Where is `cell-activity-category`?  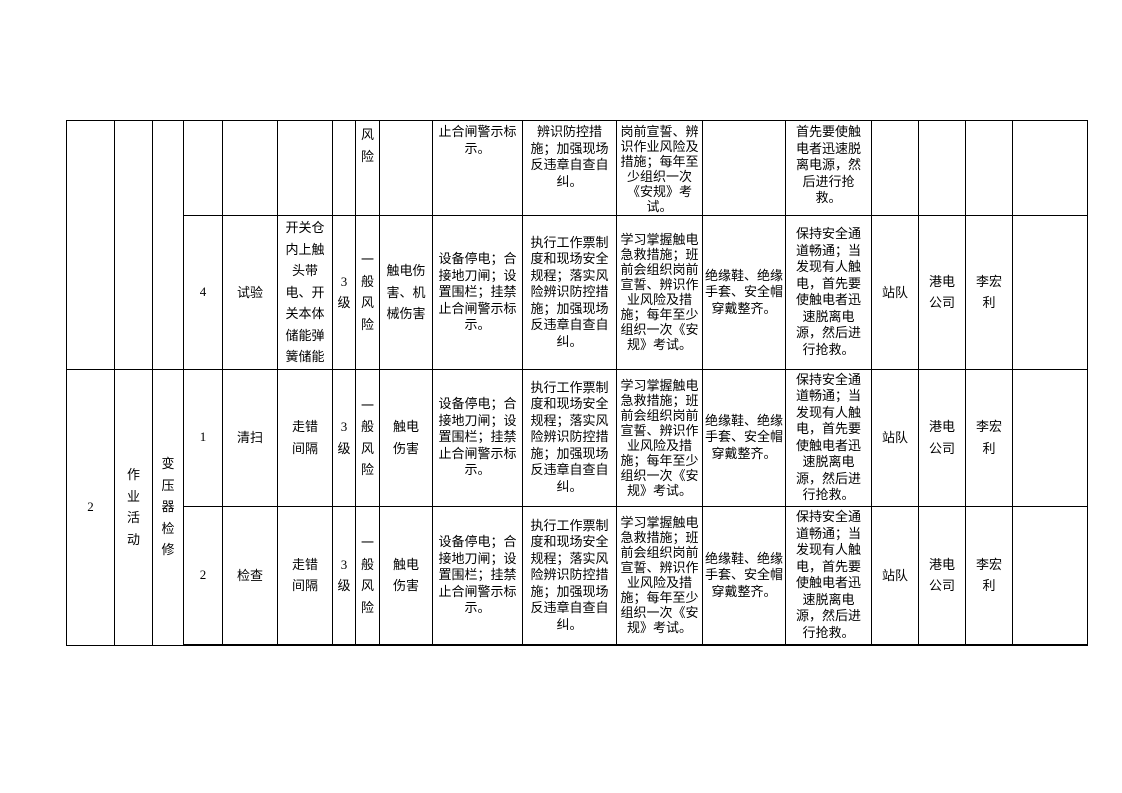 cell-activity-category is located at coordinates (133, 245).